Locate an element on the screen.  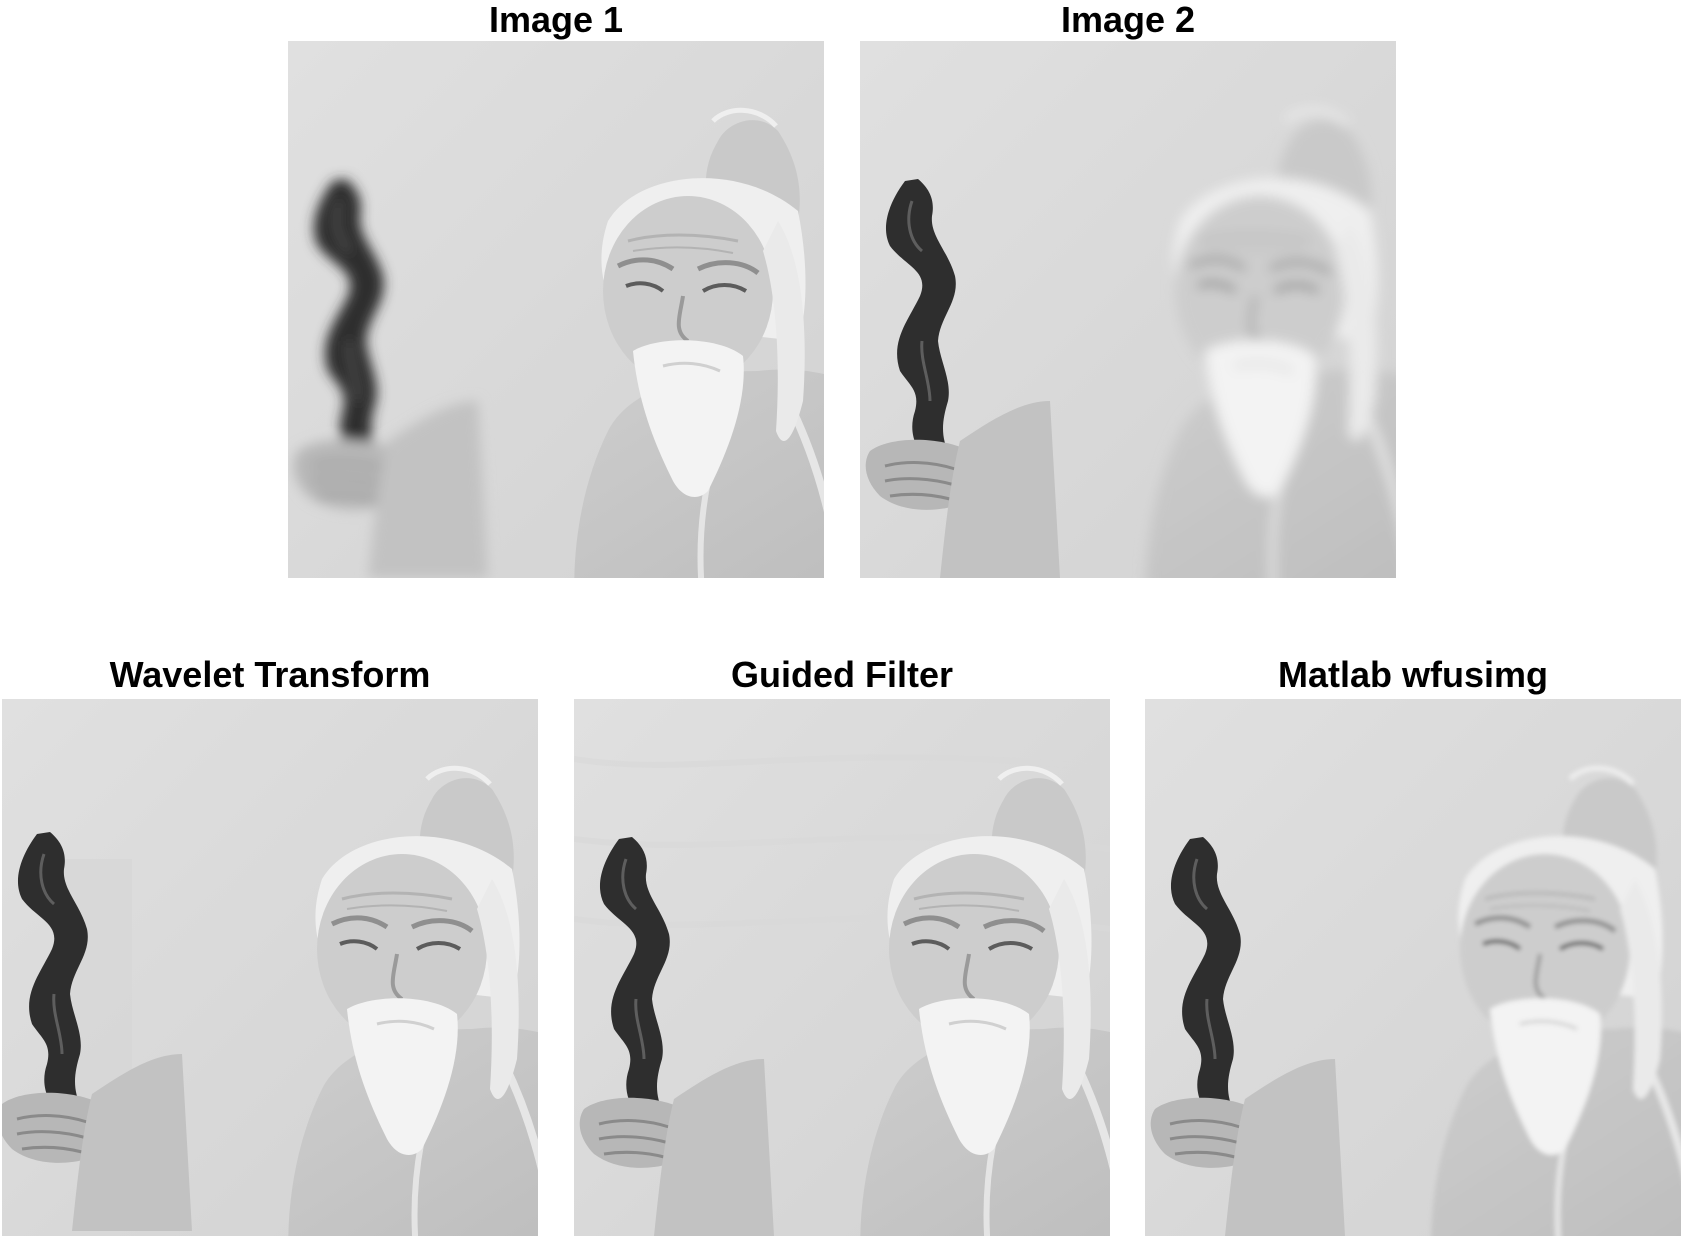
image-1-photo is located at coordinates (556, 309).